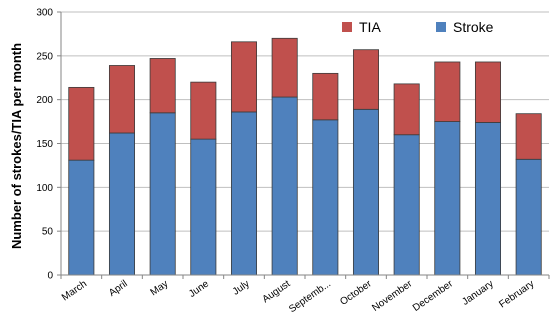  Describe the element at coordinates (44, 56) in the screenshot. I see `y-tick-label: 250` at that location.